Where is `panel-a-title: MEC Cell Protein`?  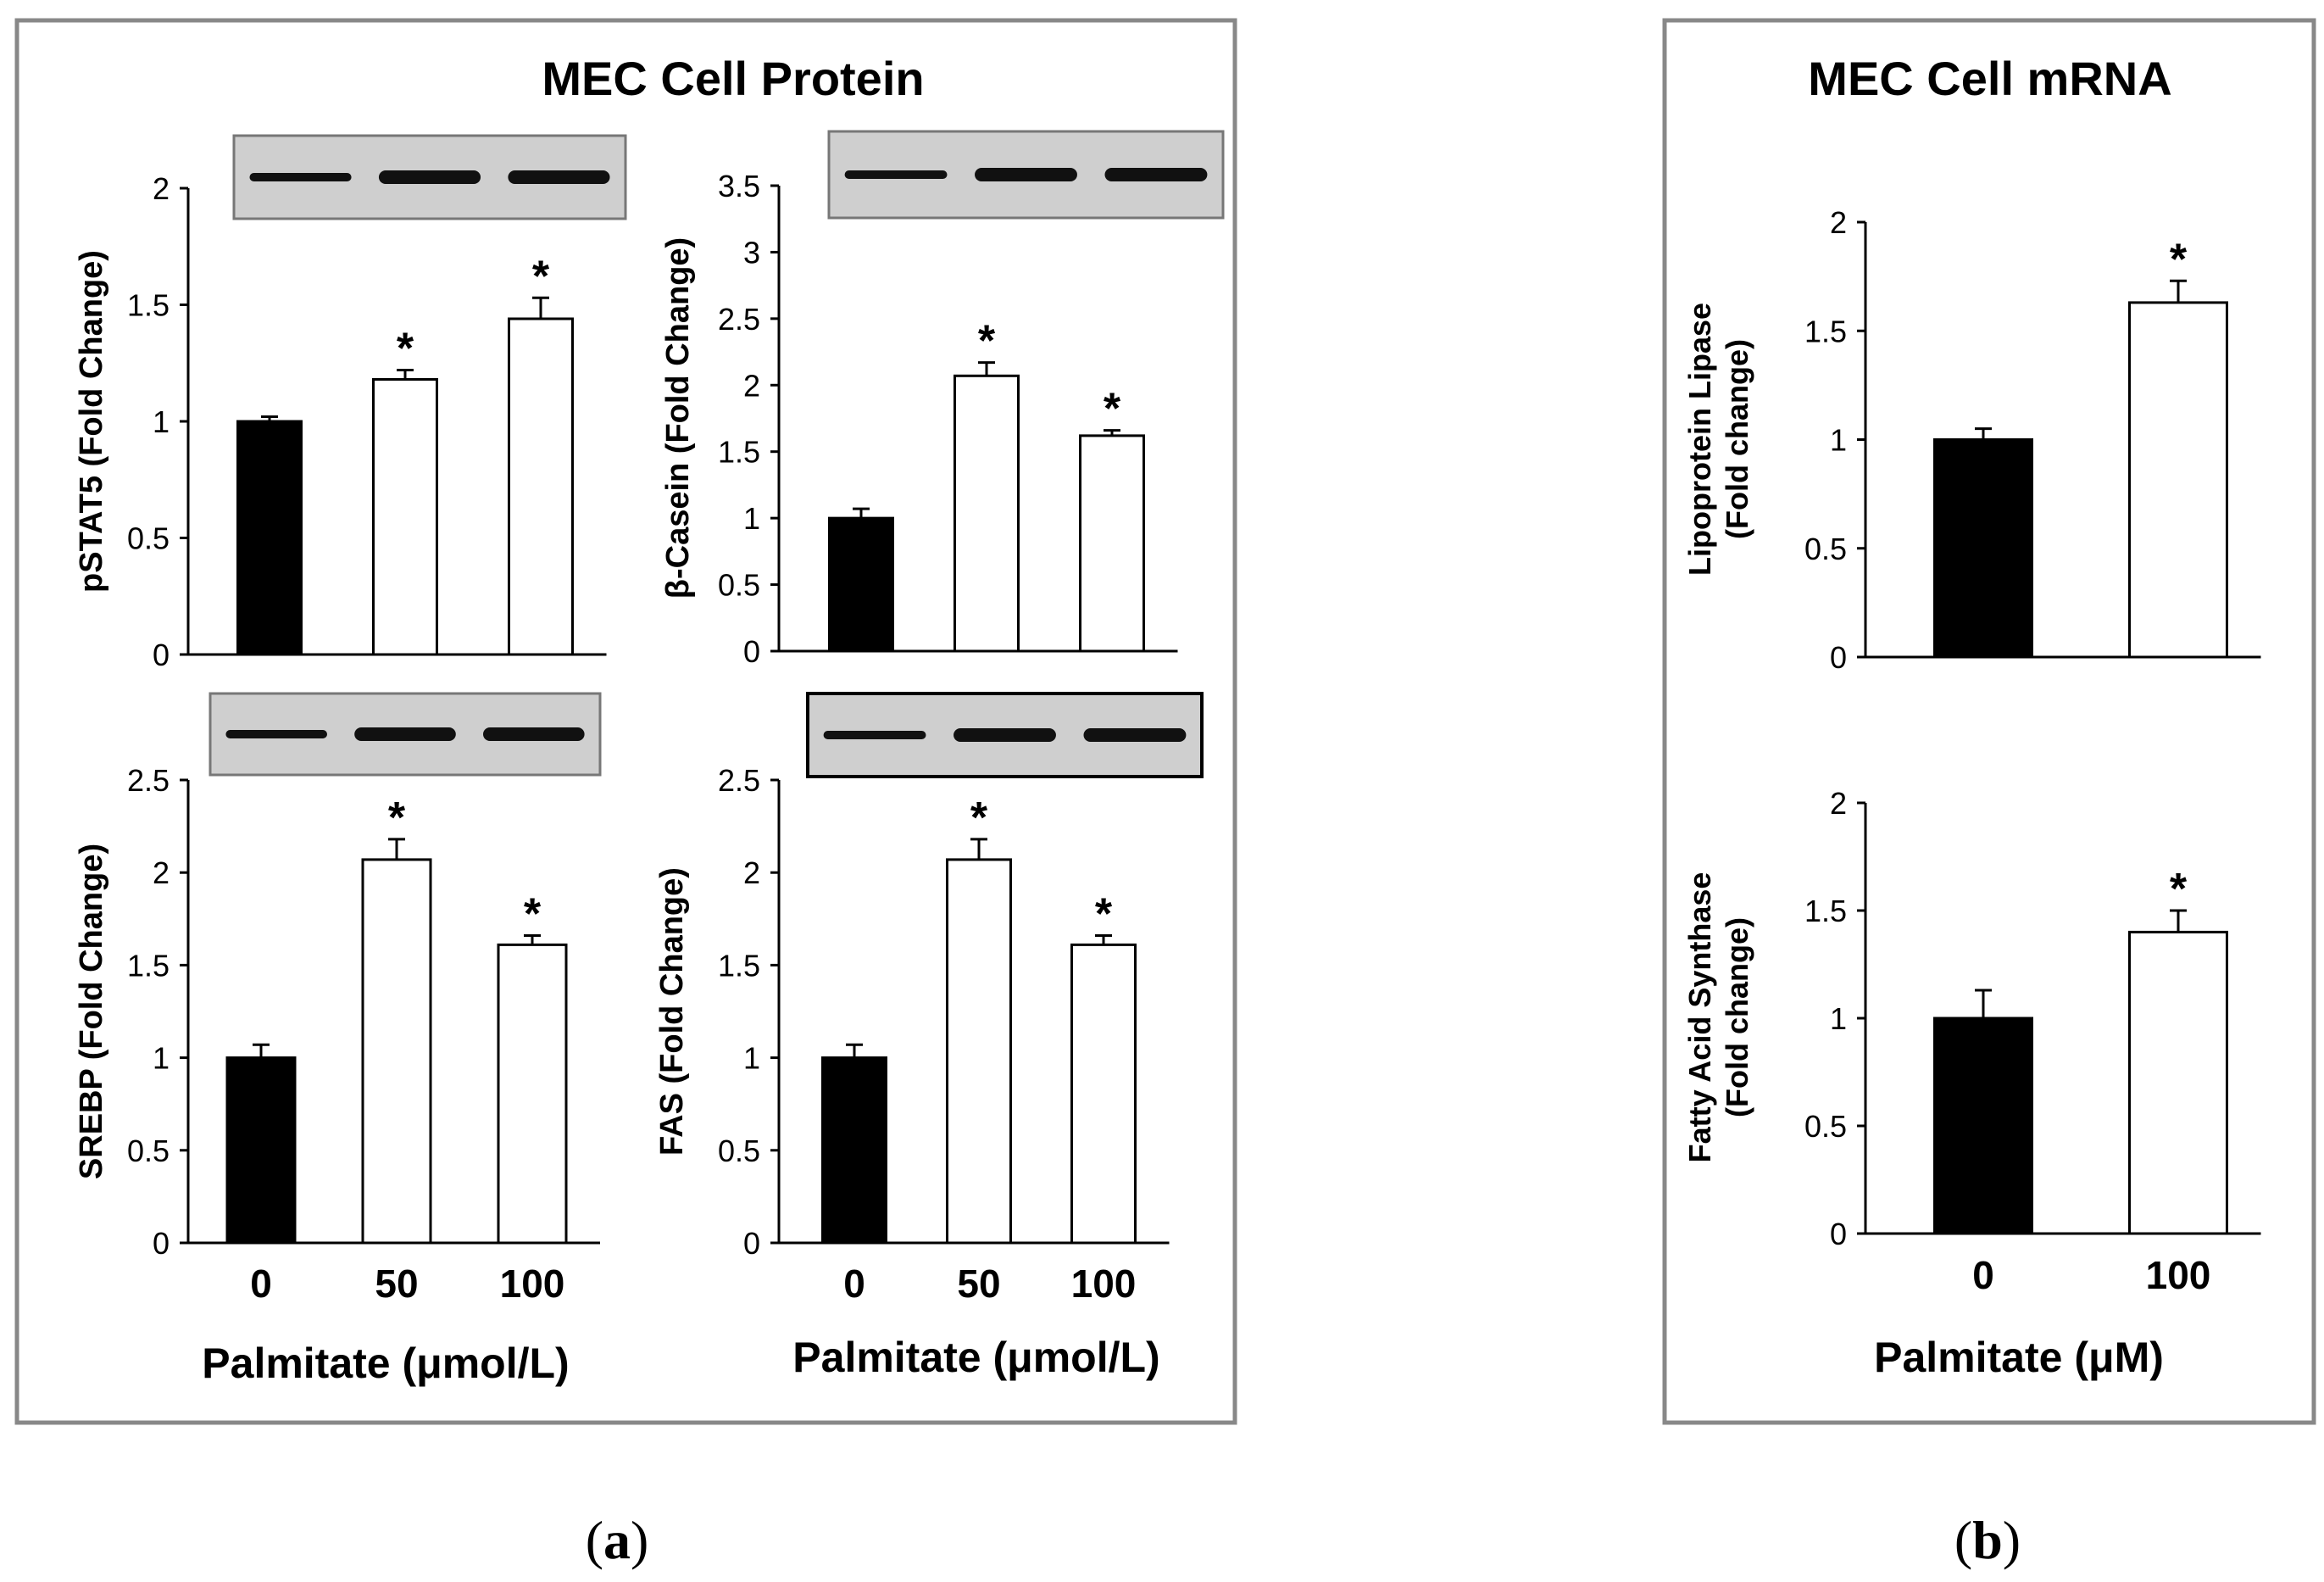 panel-a-title: MEC Cell Protein is located at coordinates (733, 78).